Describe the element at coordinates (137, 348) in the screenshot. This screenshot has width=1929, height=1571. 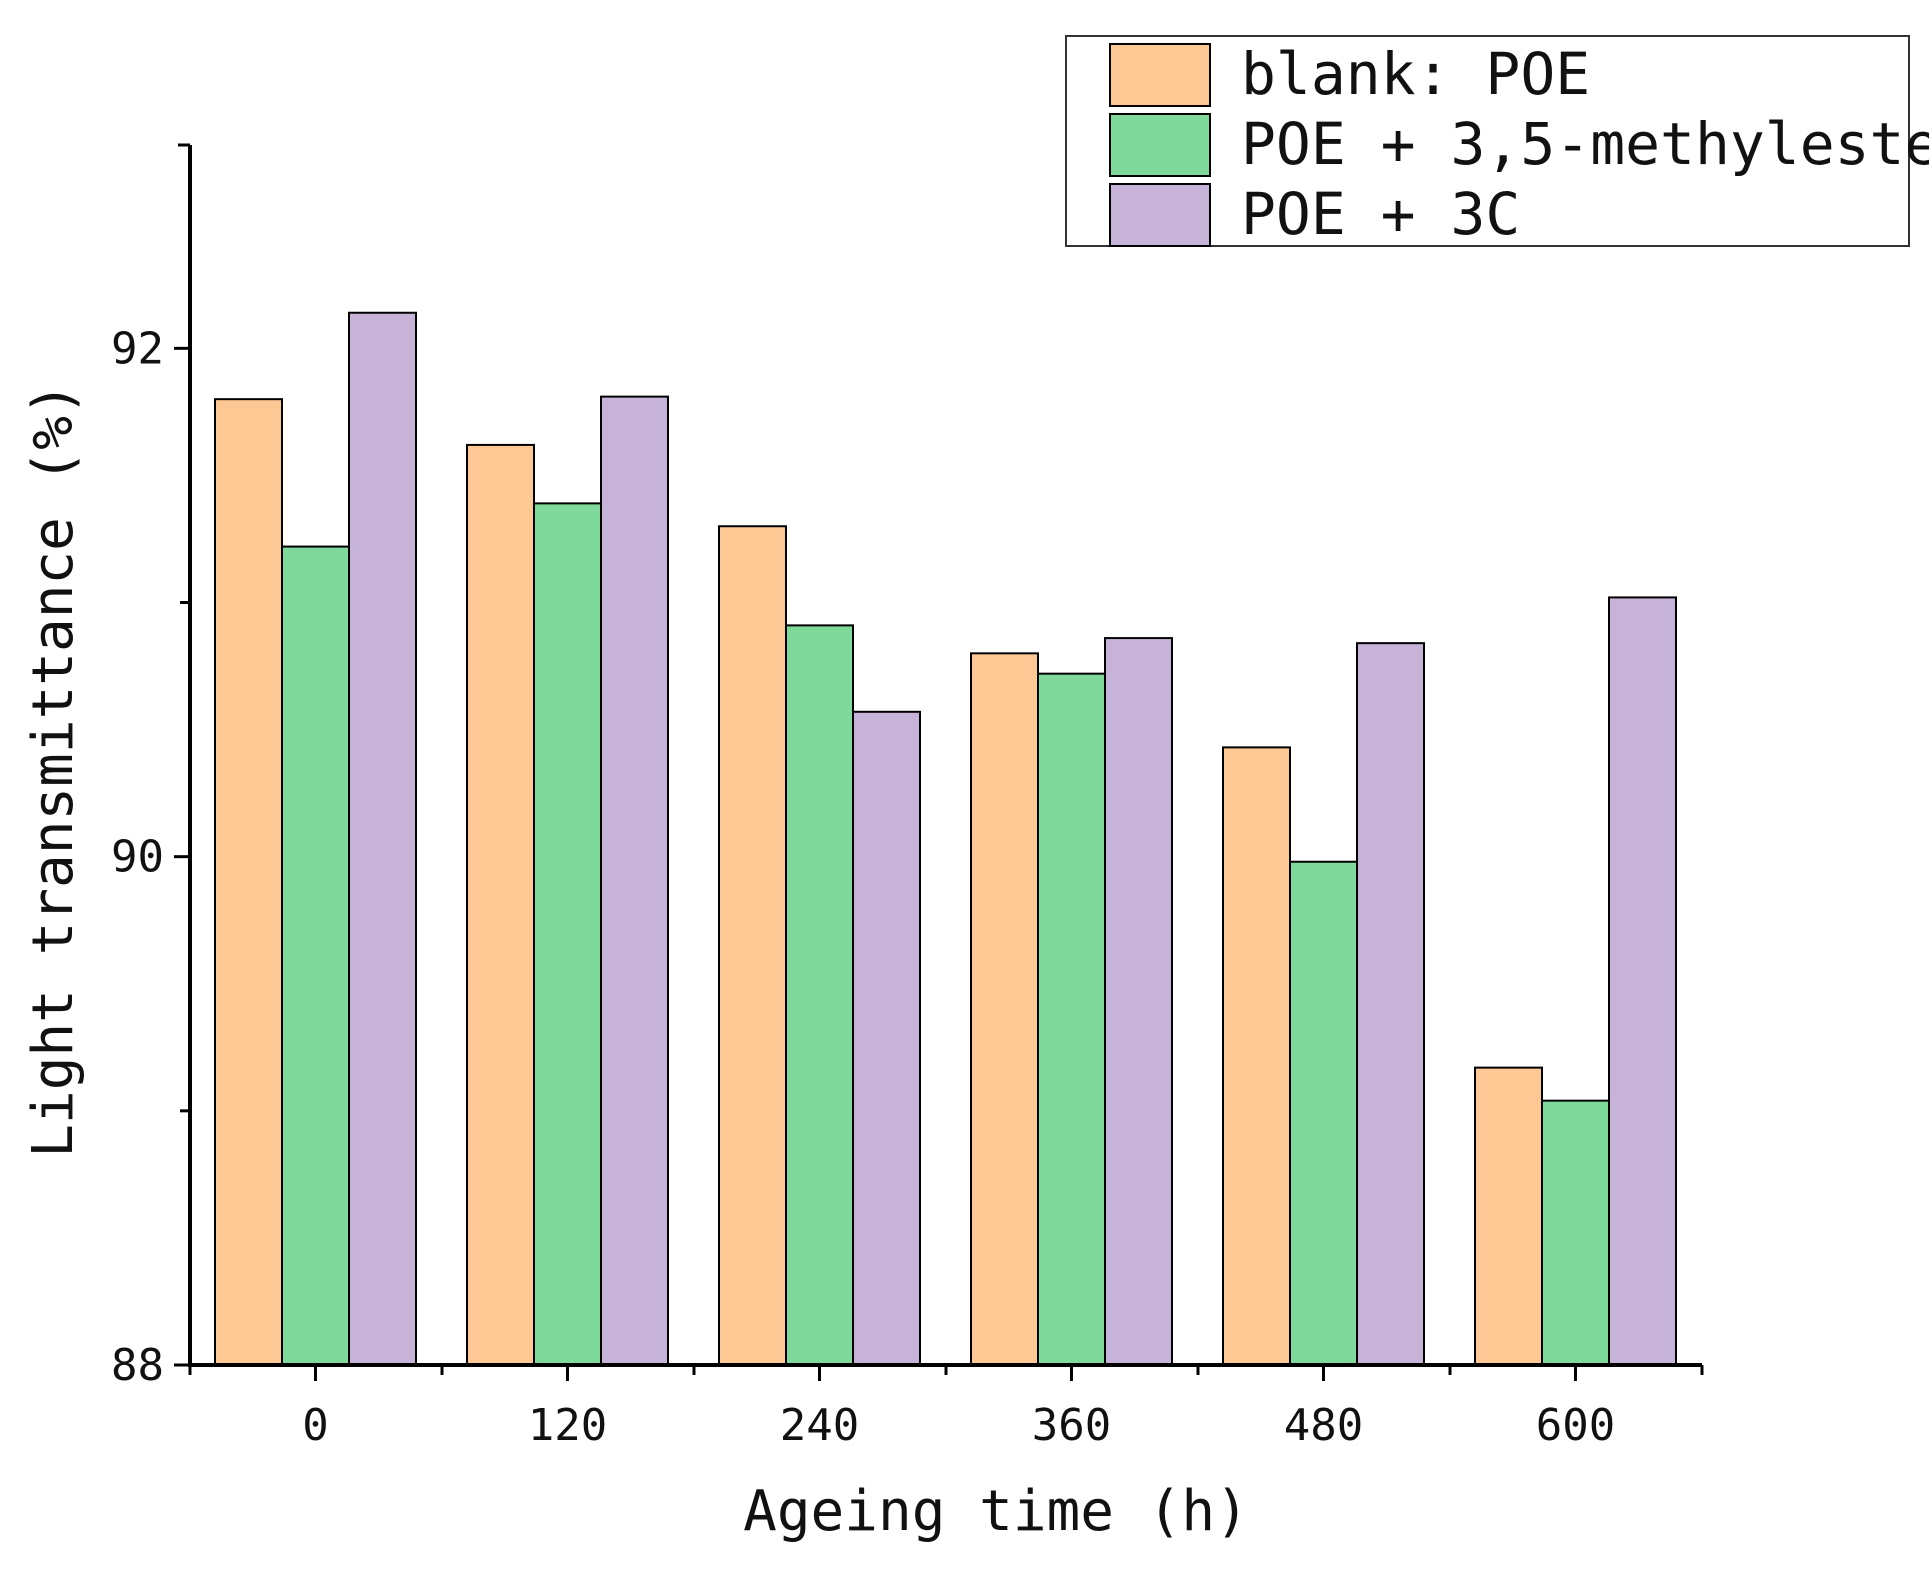
I see `y-tick-label: 92` at that location.